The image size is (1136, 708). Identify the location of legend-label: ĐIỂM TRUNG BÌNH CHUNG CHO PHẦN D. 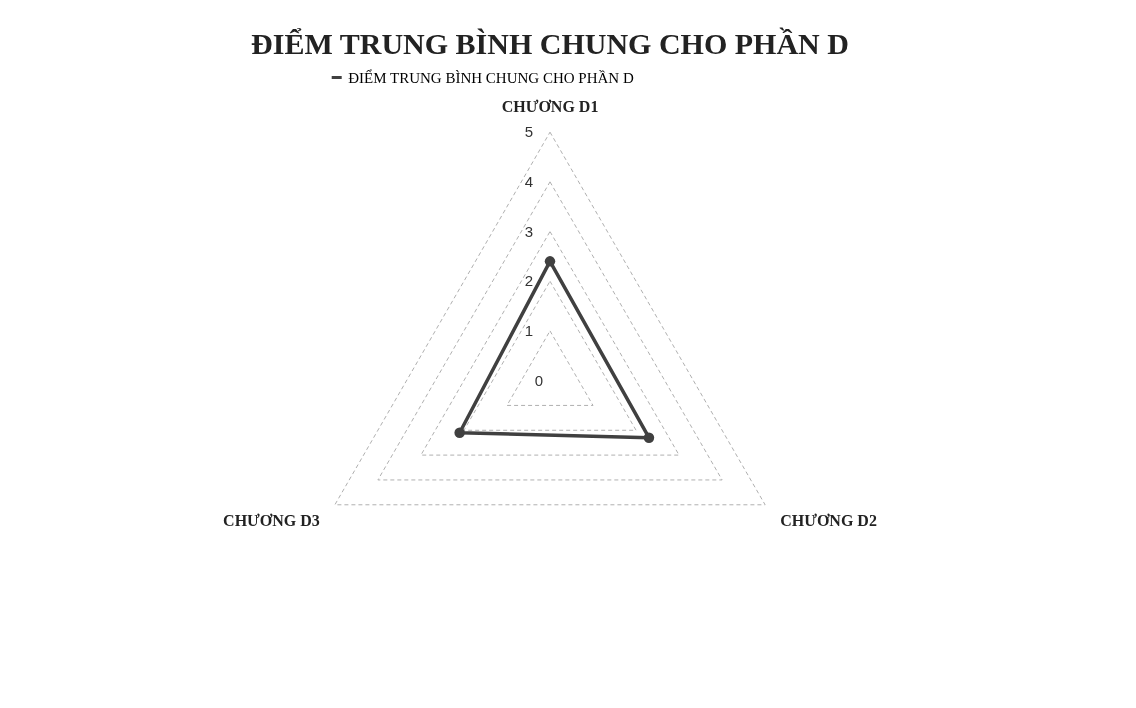
(491, 77).